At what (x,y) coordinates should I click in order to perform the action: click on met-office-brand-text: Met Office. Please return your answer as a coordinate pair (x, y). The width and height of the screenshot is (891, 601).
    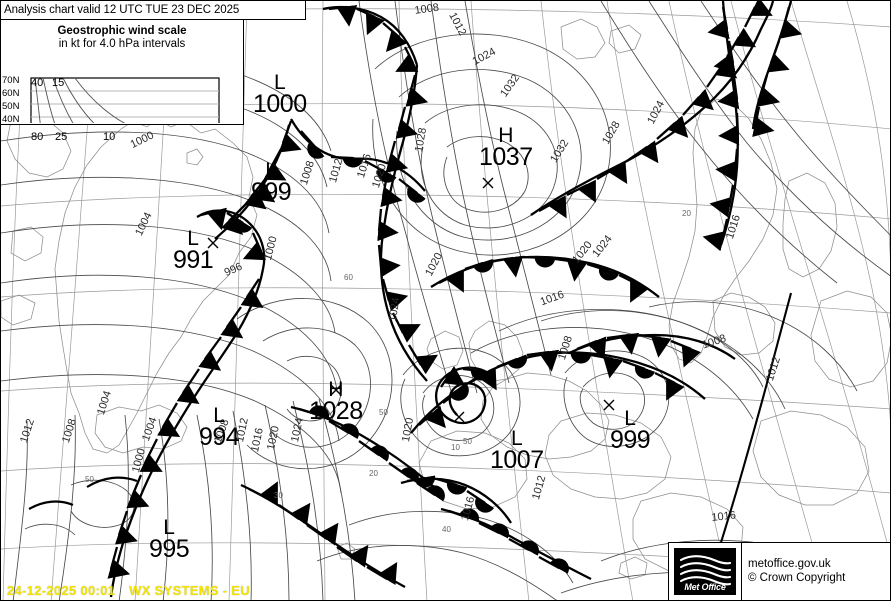
    Looking at the image, I should click on (705, 587).